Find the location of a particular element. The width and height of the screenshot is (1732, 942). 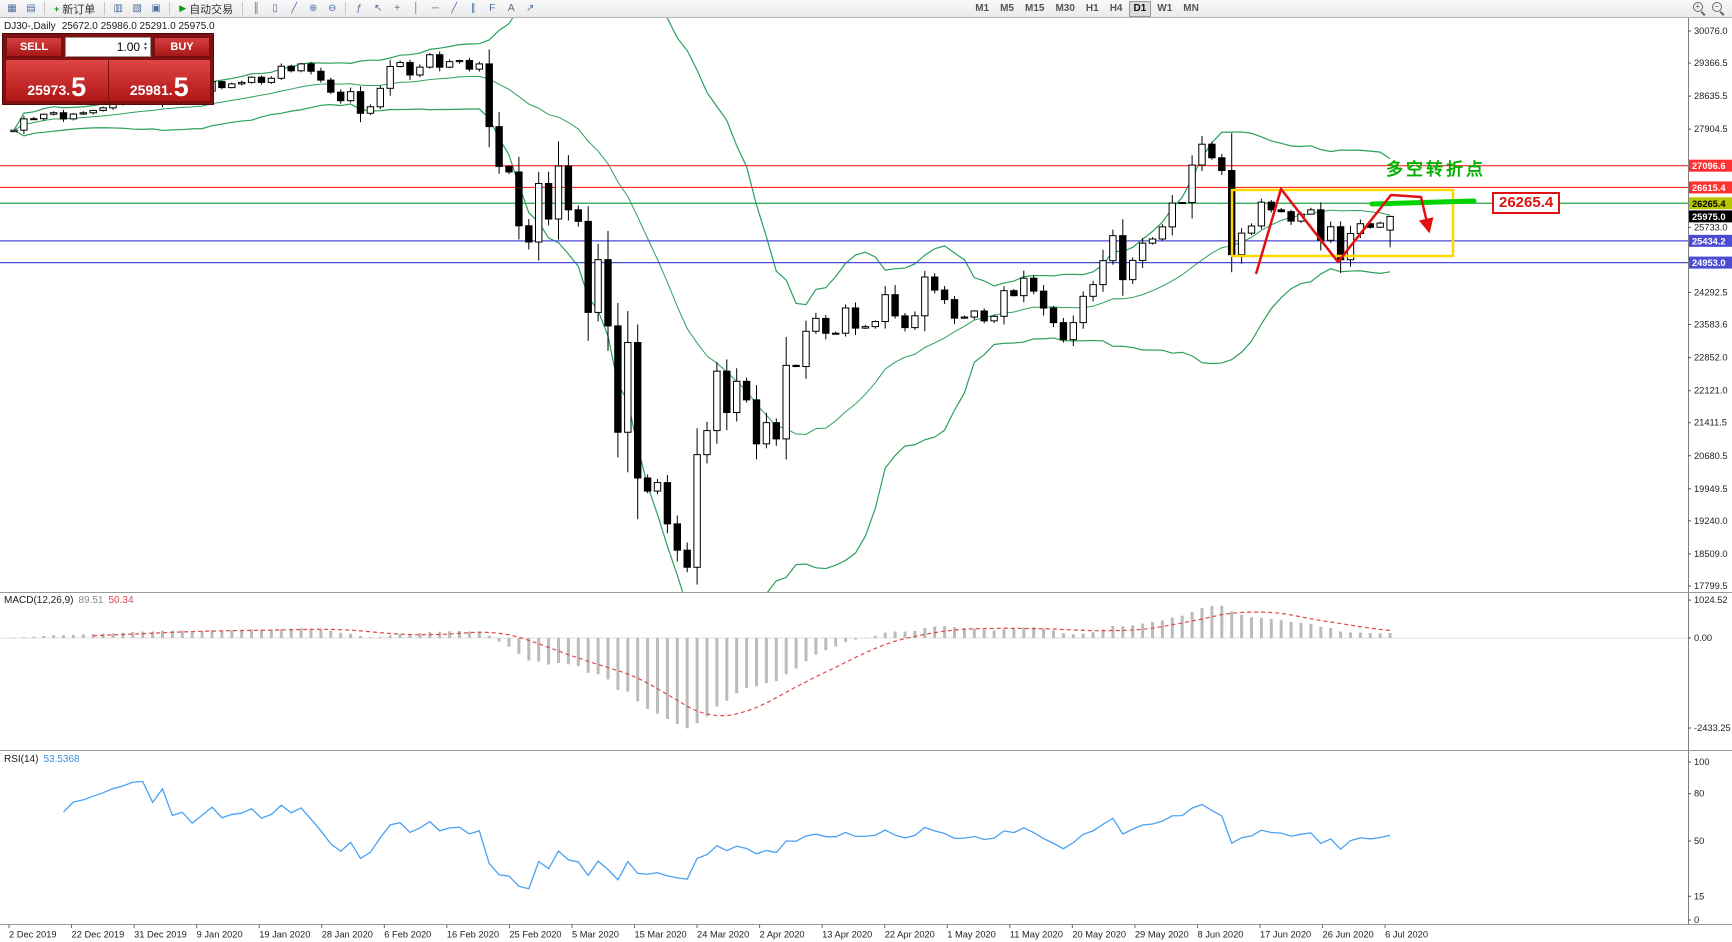

macd-signal-line is located at coordinates (742, 664).